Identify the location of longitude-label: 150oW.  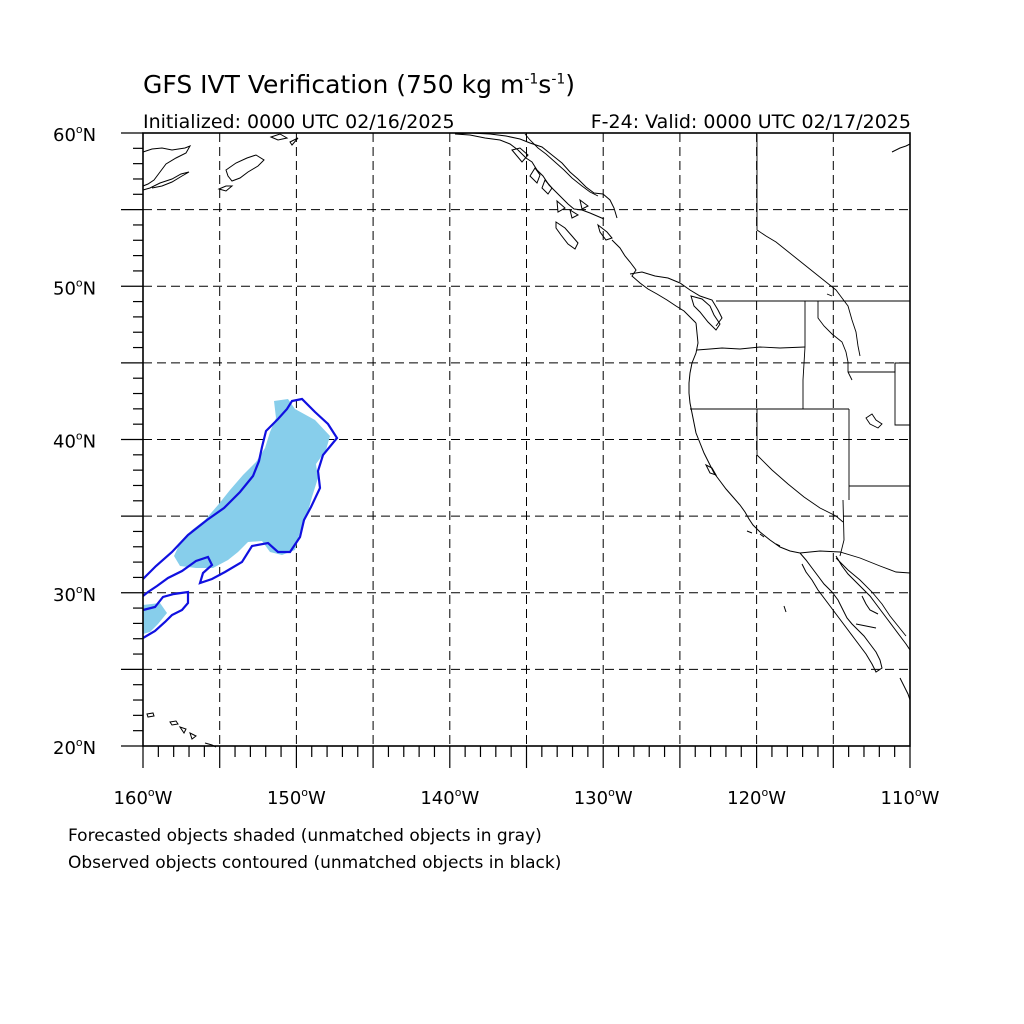
(296, 797).